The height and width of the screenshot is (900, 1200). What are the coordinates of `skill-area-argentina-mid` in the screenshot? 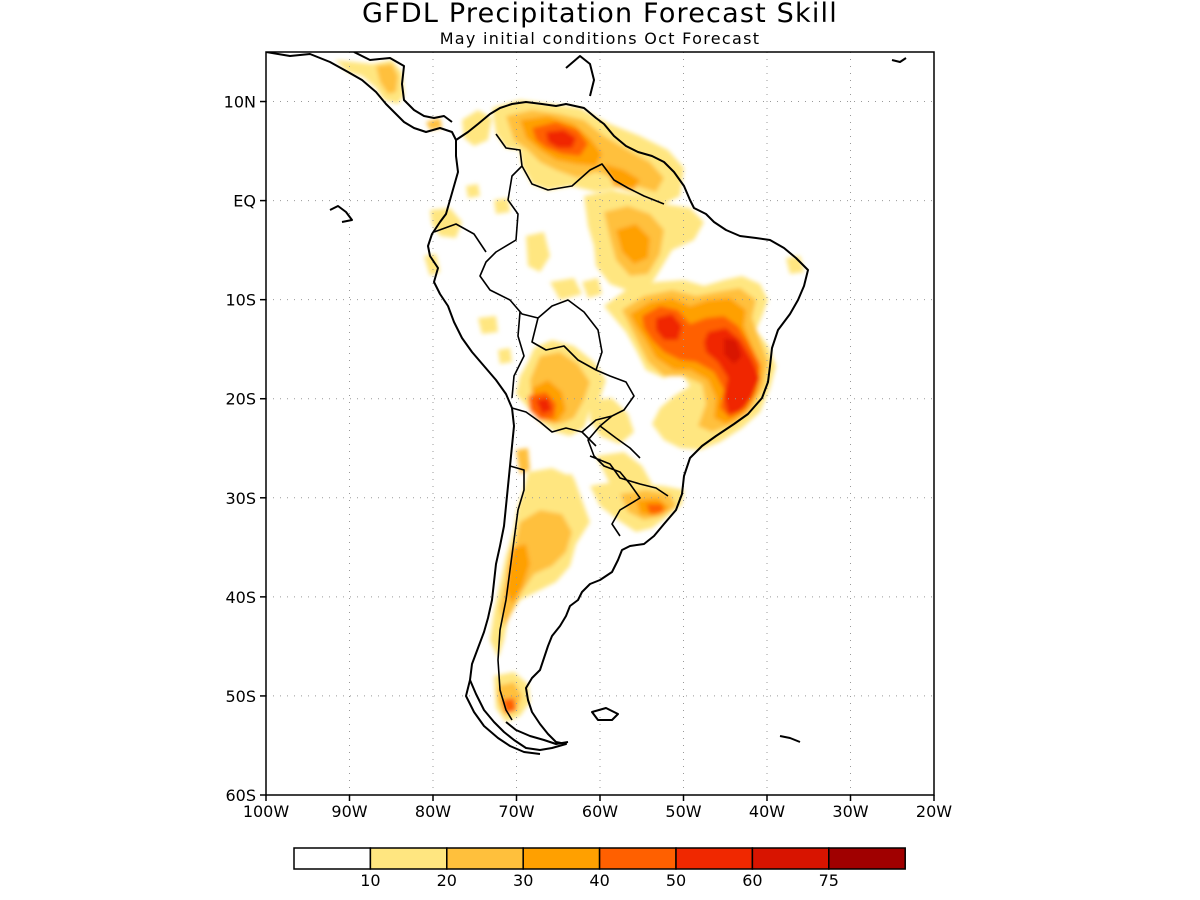 It's located at (536, 569).